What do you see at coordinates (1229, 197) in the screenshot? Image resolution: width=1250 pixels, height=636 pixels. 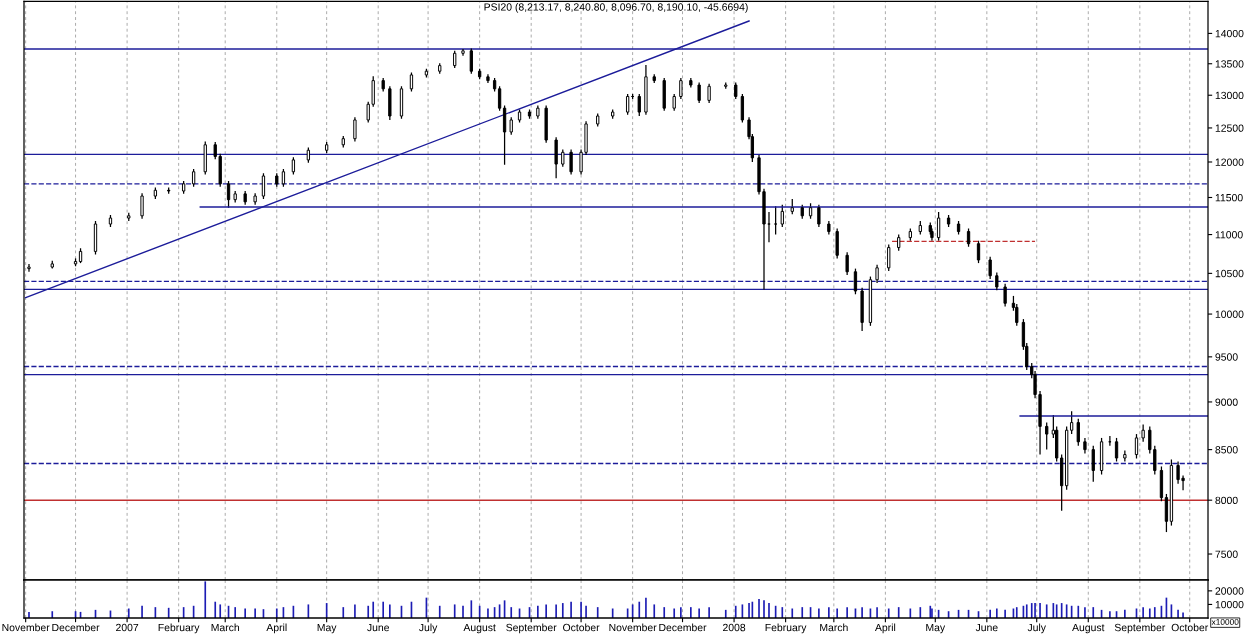 I see `y-tick-label: 11500` at bounding box center [1229, 197].